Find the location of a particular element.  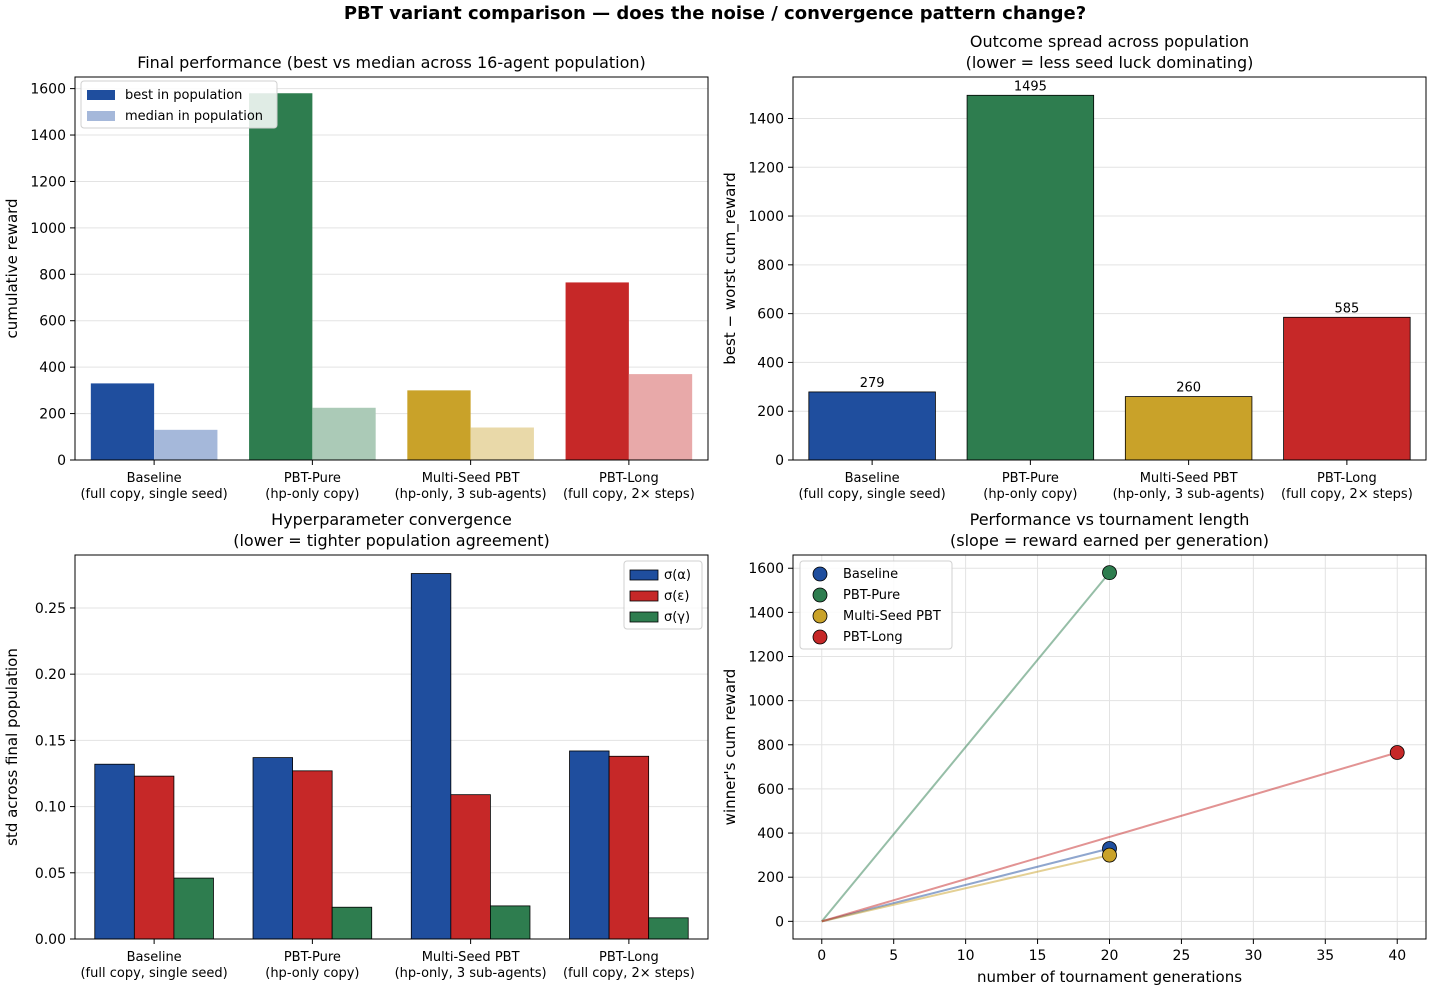

chart-1-ytick-label: 200 is located at coordinates (52, 415).